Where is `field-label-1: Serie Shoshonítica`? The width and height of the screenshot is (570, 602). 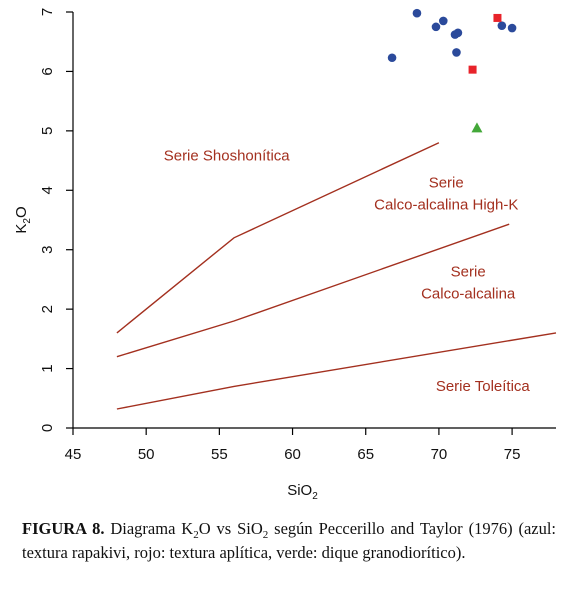 field-label-1: Serie Shoshonítica is located at coordinates (227, 156).